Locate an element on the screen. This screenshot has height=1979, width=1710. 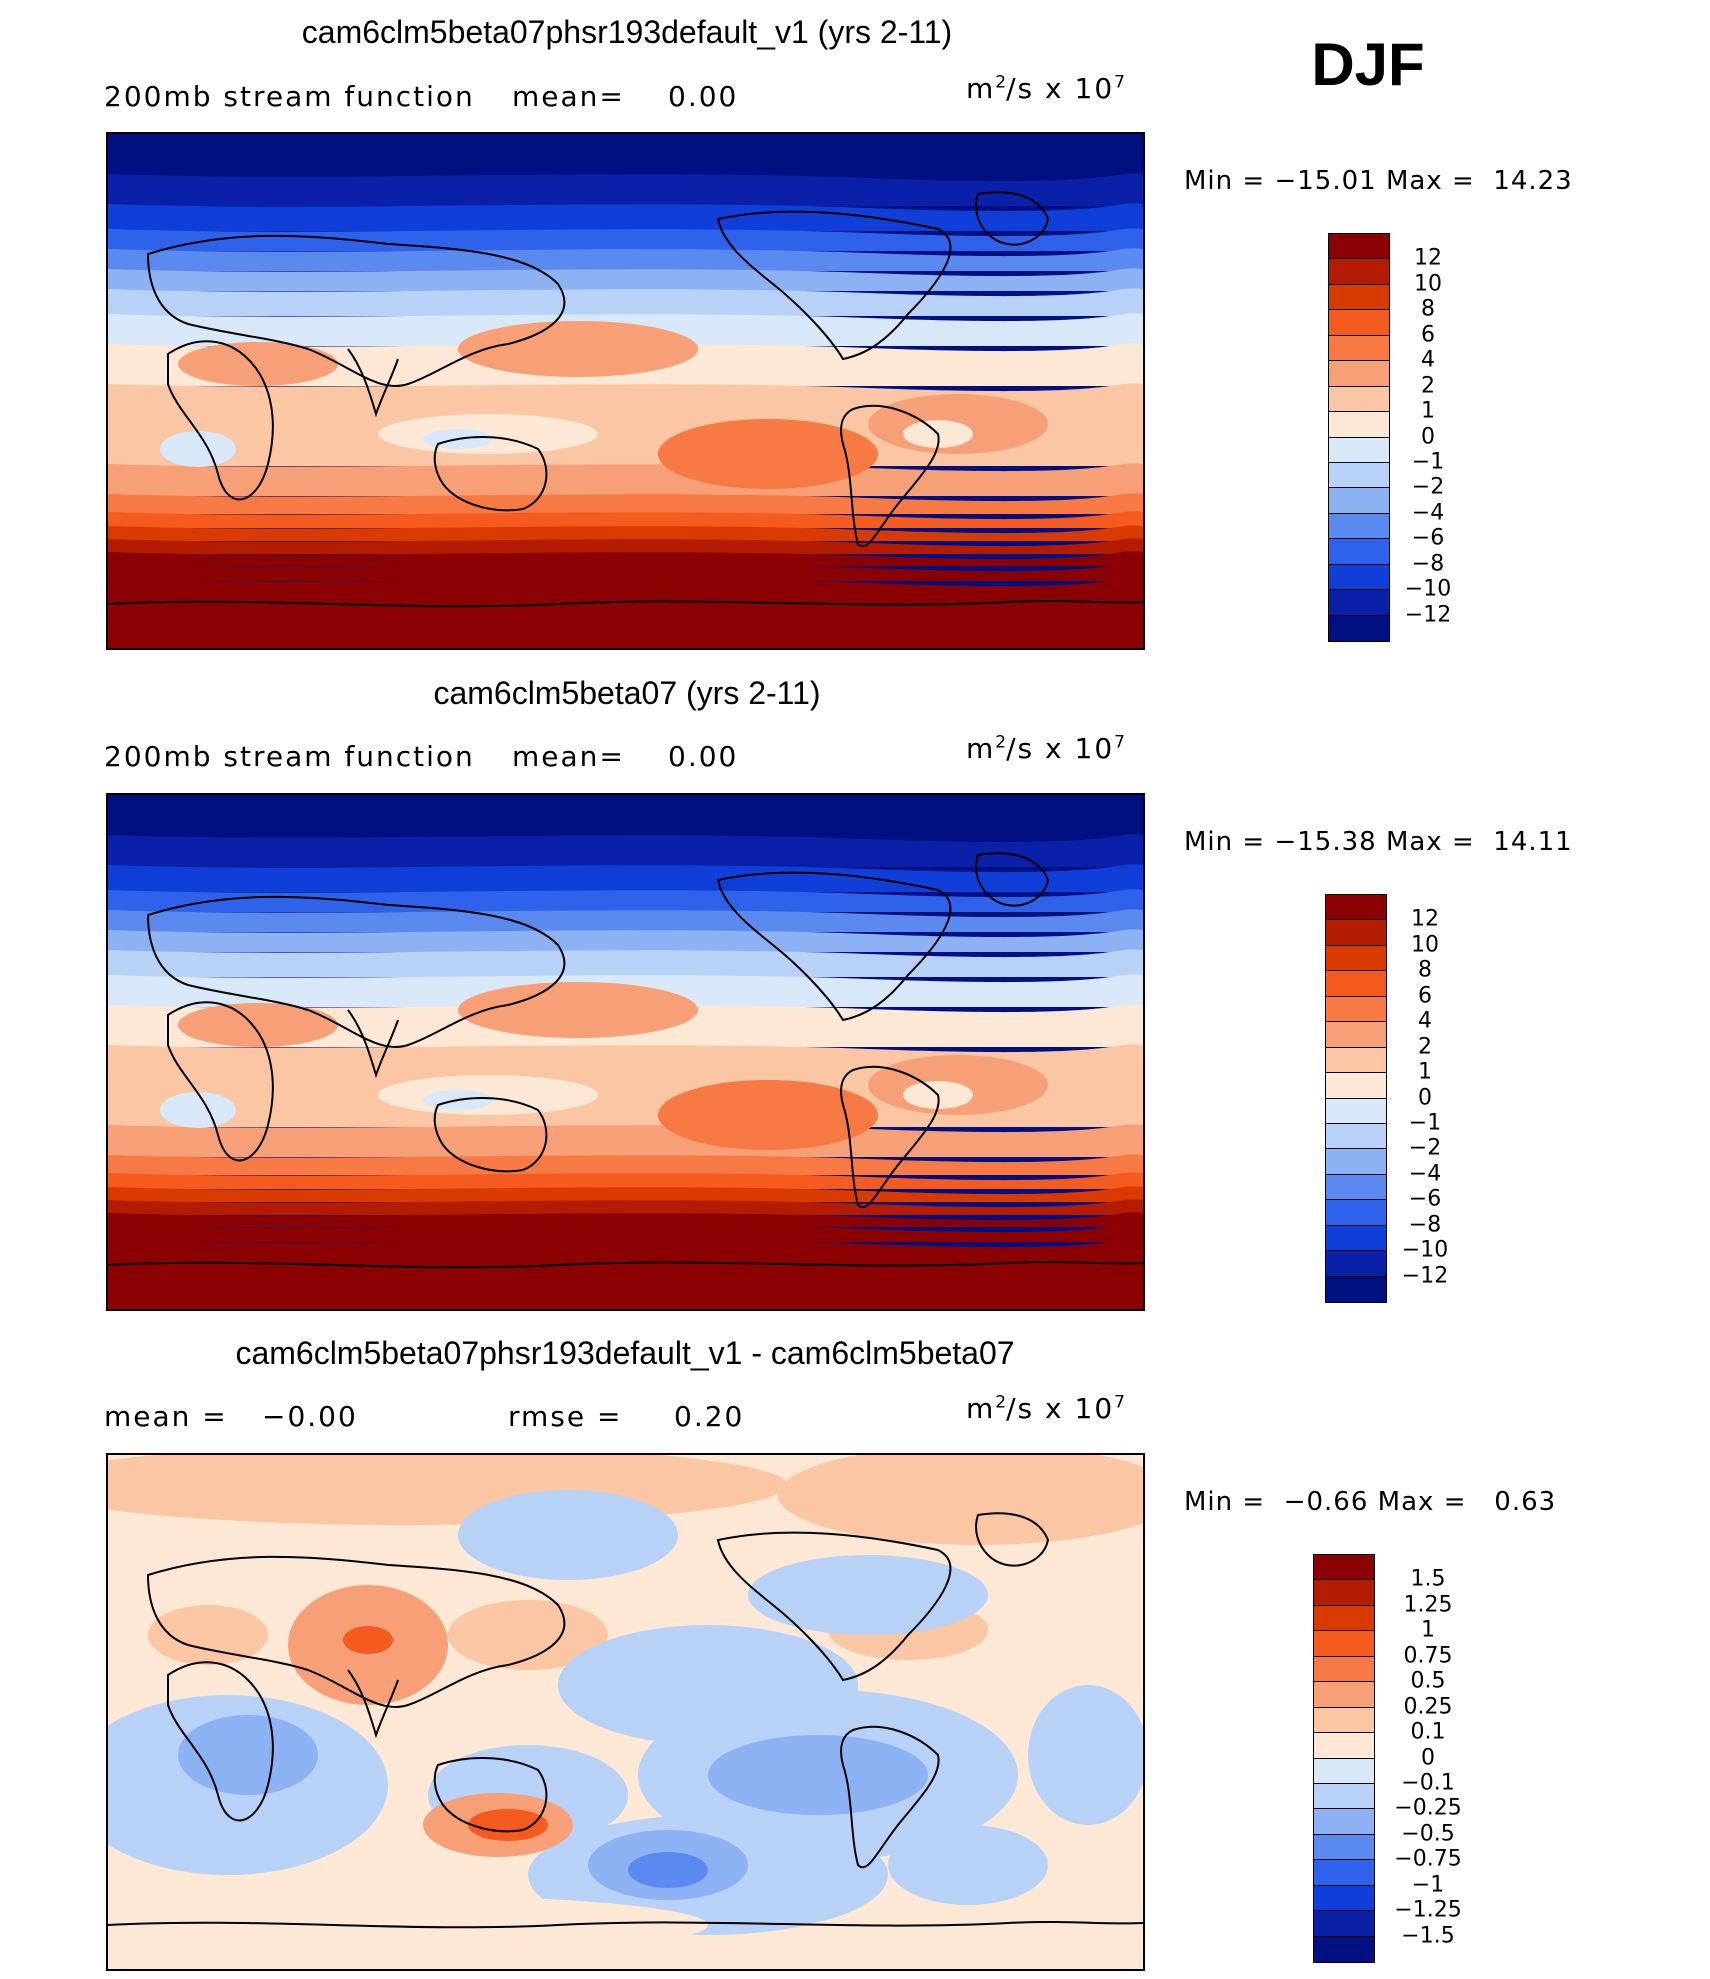
panel1-max-value: 14.23 is located at coordinates (1533, 181).